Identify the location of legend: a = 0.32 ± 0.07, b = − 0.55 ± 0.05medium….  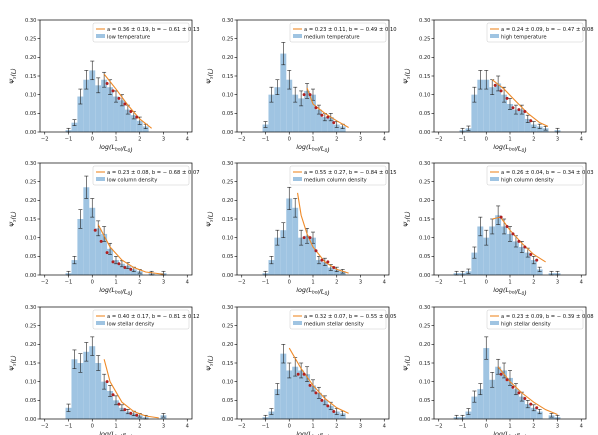
(343, 319).